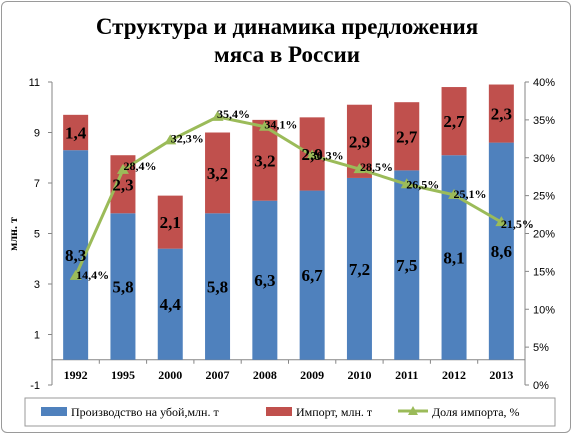  I want to click on legend-label-share: Доля импорта, %, so click(476, 412).